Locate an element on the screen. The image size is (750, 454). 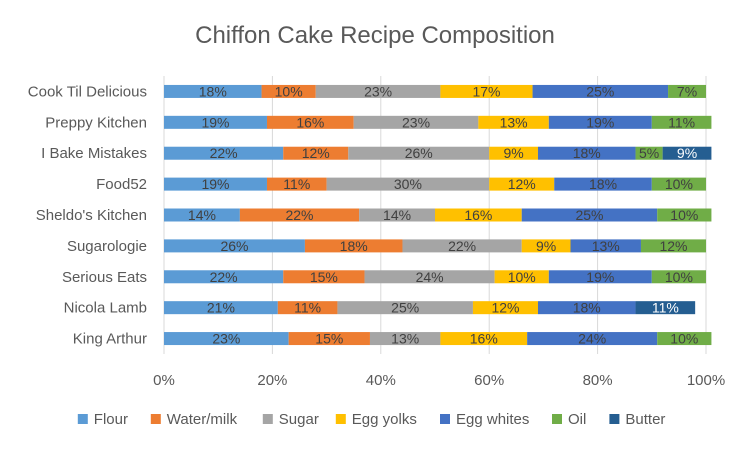
data-label: 12% is located at coordinates (522, 184).